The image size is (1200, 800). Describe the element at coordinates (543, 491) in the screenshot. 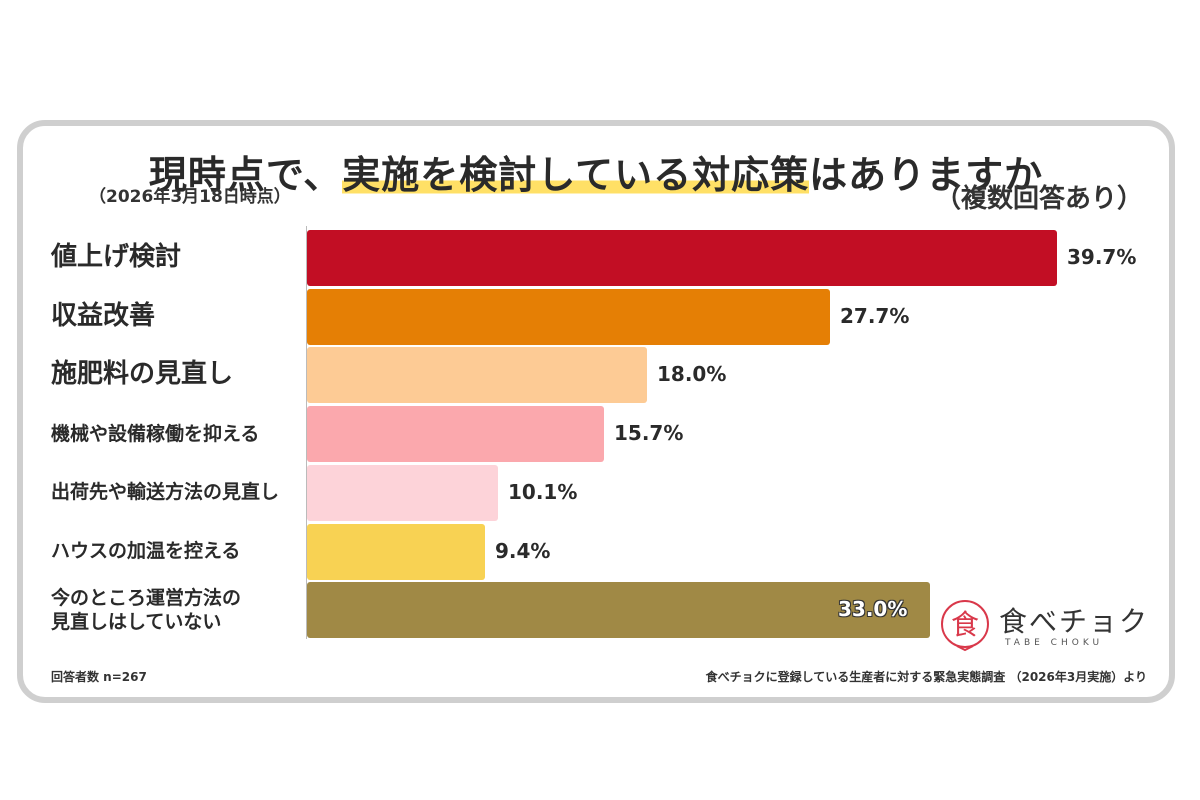

I see `bar-value-label: 10.1%` at that location.